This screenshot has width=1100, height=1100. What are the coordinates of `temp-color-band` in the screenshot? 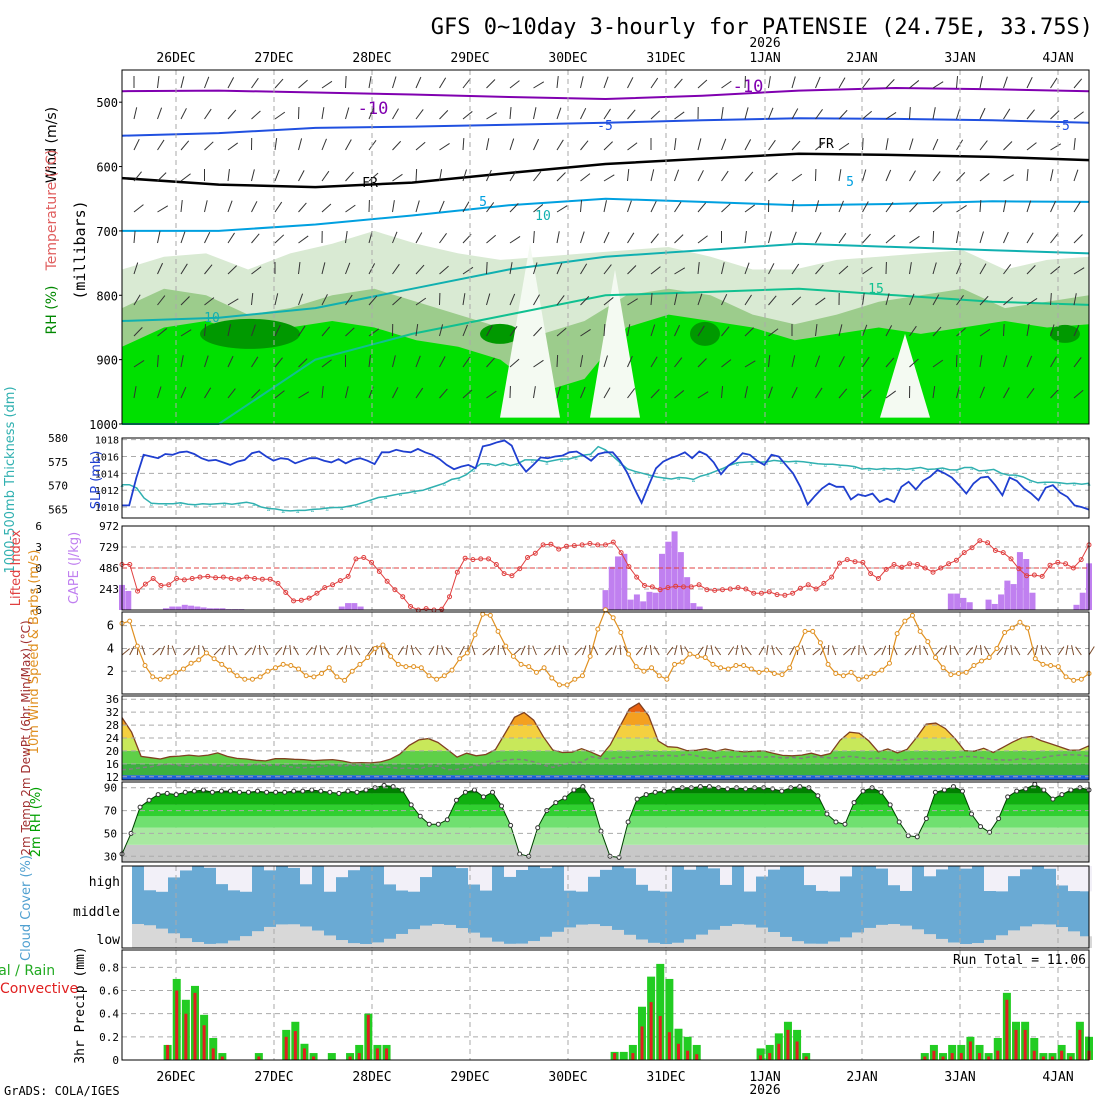 It's located at (605, 731).